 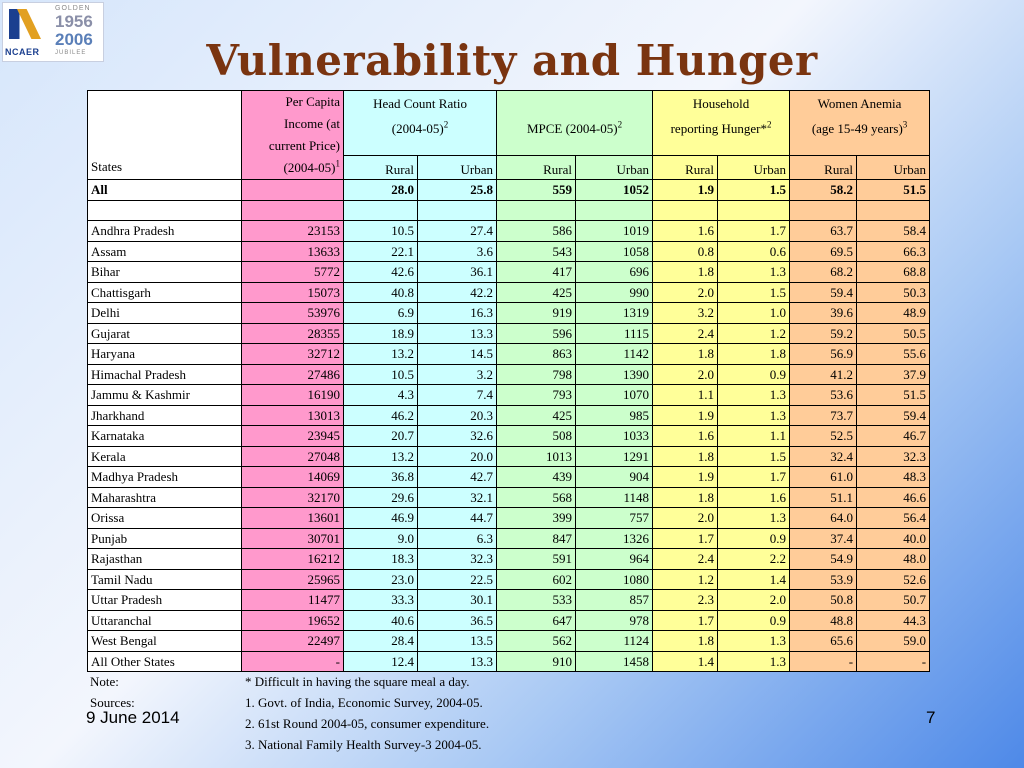 What do you see at coordinates (685, 661) in the screenshot?
I see `cell-hh-rural: 1.4` at bounding box center [685, 661].